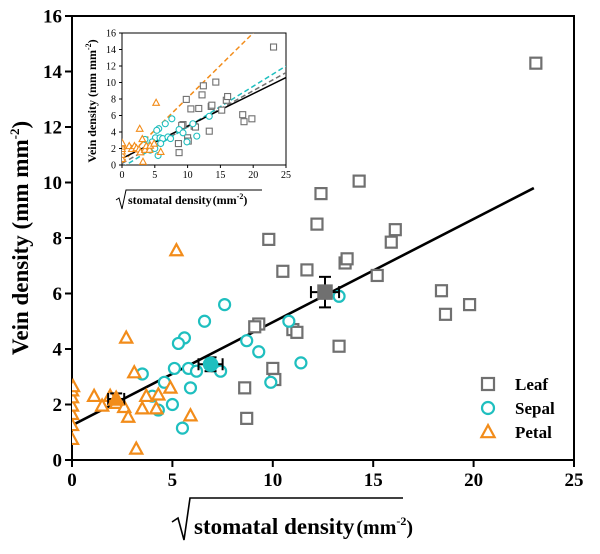 Image resolution: width=600 pixels, height=554 pixels. I want to click on inset-x-tick-label: 10, so click(188, 175).